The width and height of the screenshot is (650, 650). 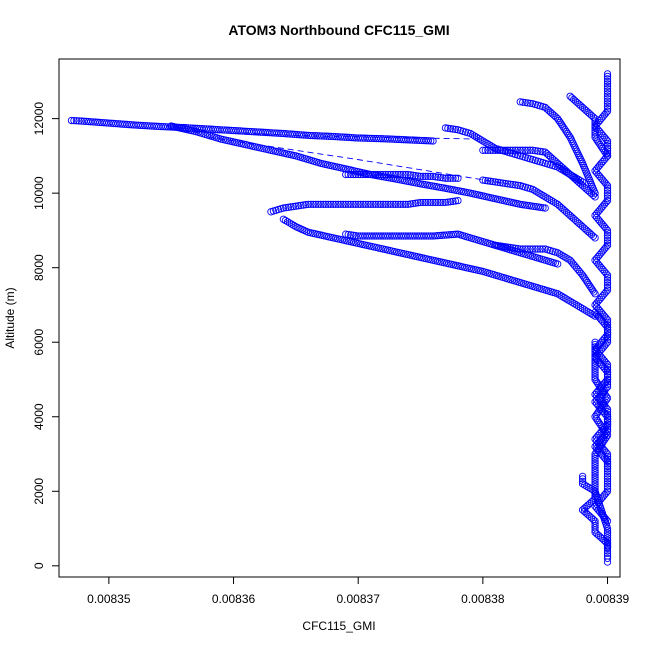 I want to click on x-axis-label: CFC115_GMI, so click(x=338, y=626).